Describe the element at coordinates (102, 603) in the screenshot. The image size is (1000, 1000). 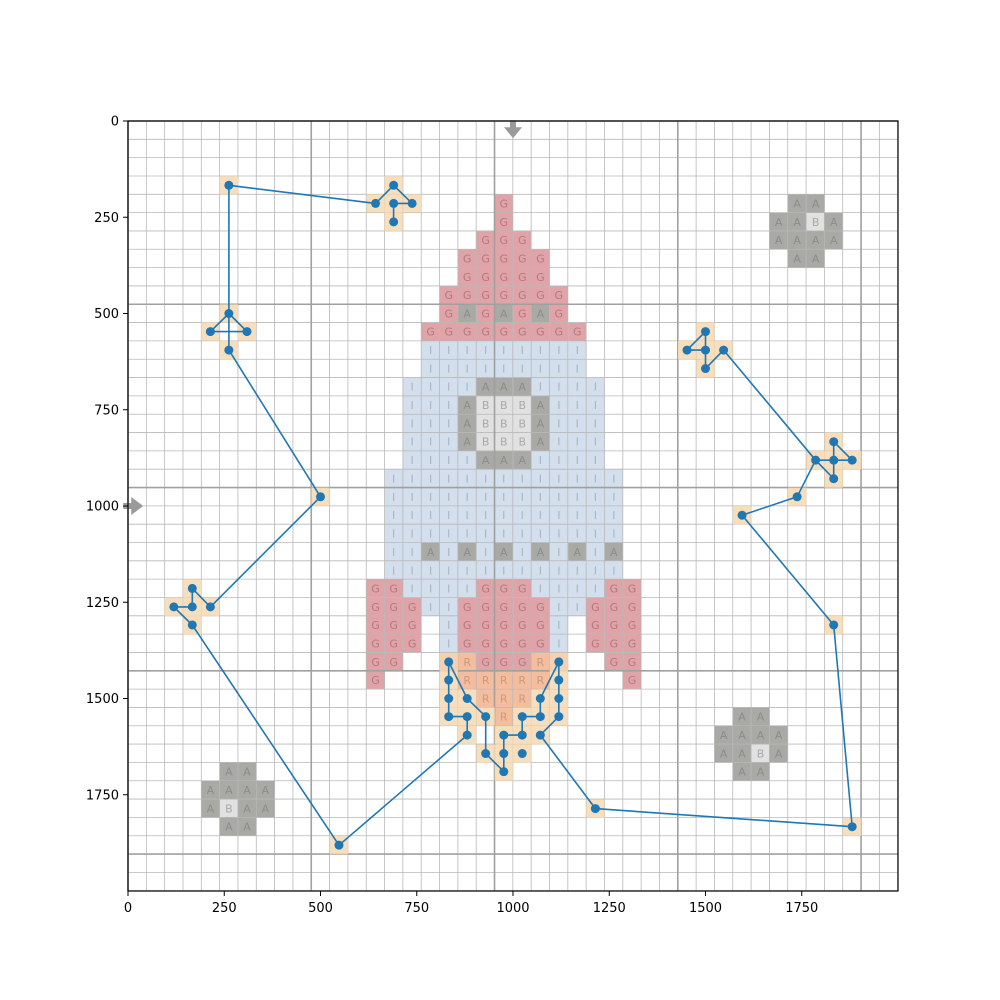
I see `y-tick-label: 1250` at that location.